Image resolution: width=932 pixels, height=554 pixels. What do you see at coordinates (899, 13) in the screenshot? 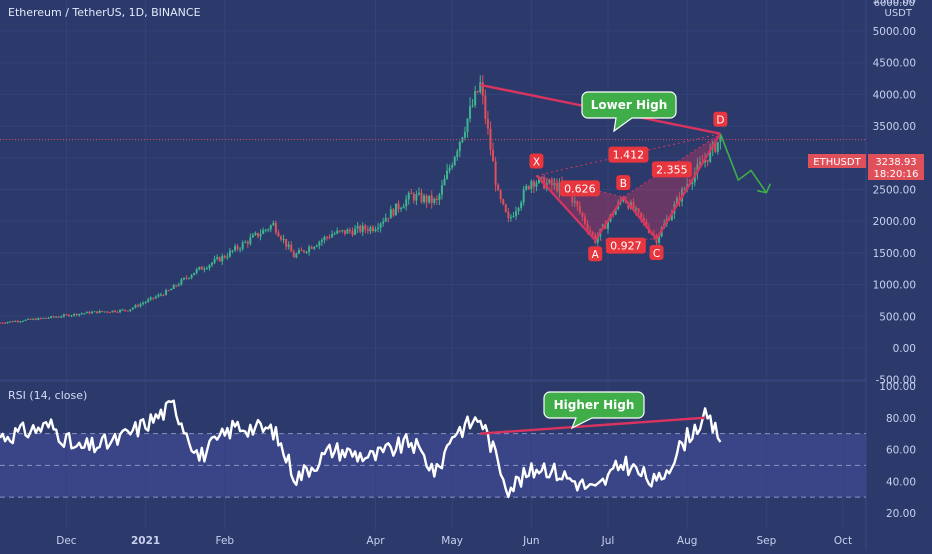
I see `axis-unit: USDT` at bounding box center [899, 13].